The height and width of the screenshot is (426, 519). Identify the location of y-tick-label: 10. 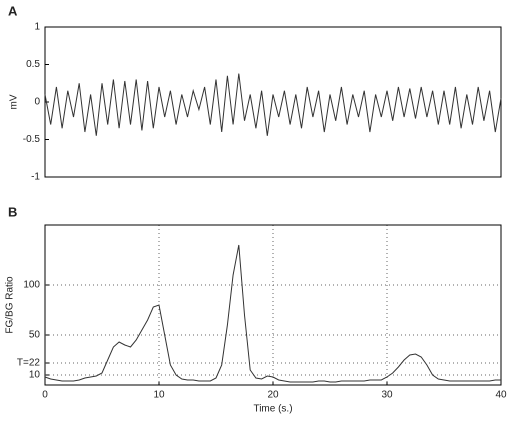
(35, 375).